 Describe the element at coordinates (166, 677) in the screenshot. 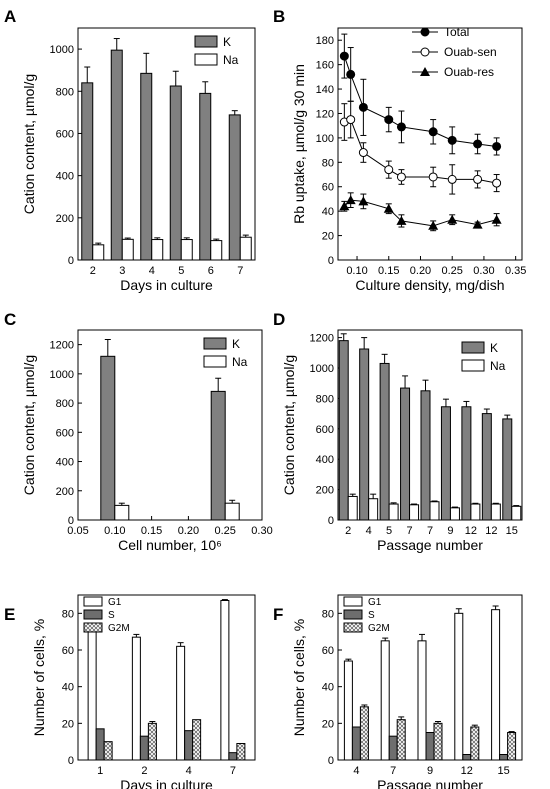

I see `plot-frame-E` at that location.